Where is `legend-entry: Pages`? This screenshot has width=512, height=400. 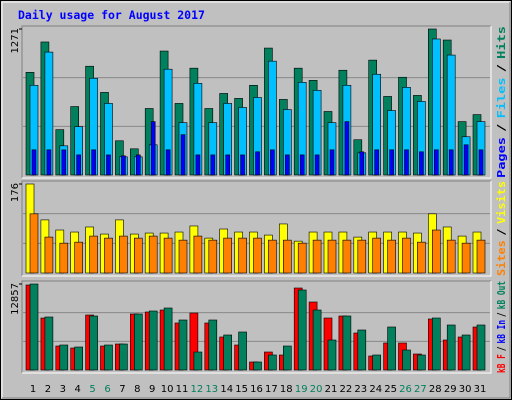
legend-entry: Pages is located at coordinates (502, 157).